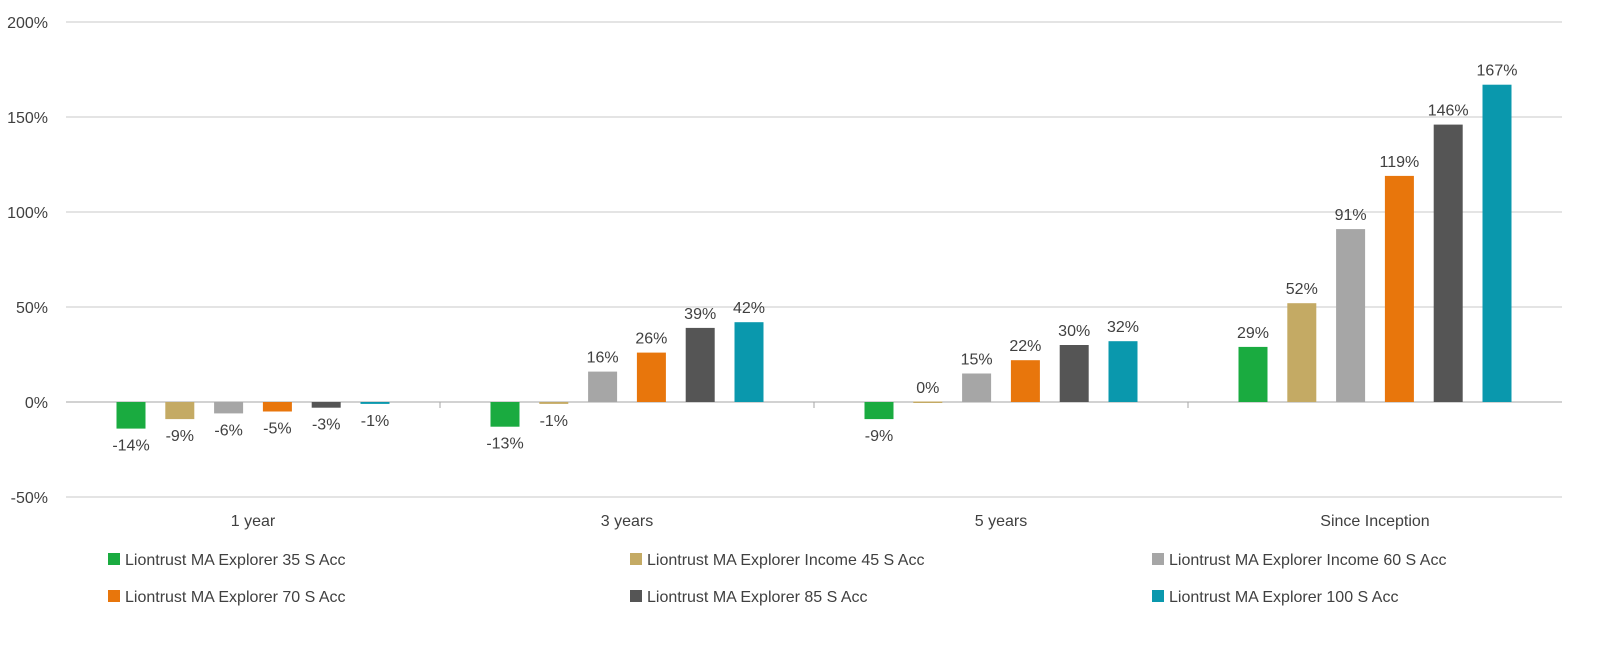  I want to click on category-label: Since Inception, so click(1374, 521).